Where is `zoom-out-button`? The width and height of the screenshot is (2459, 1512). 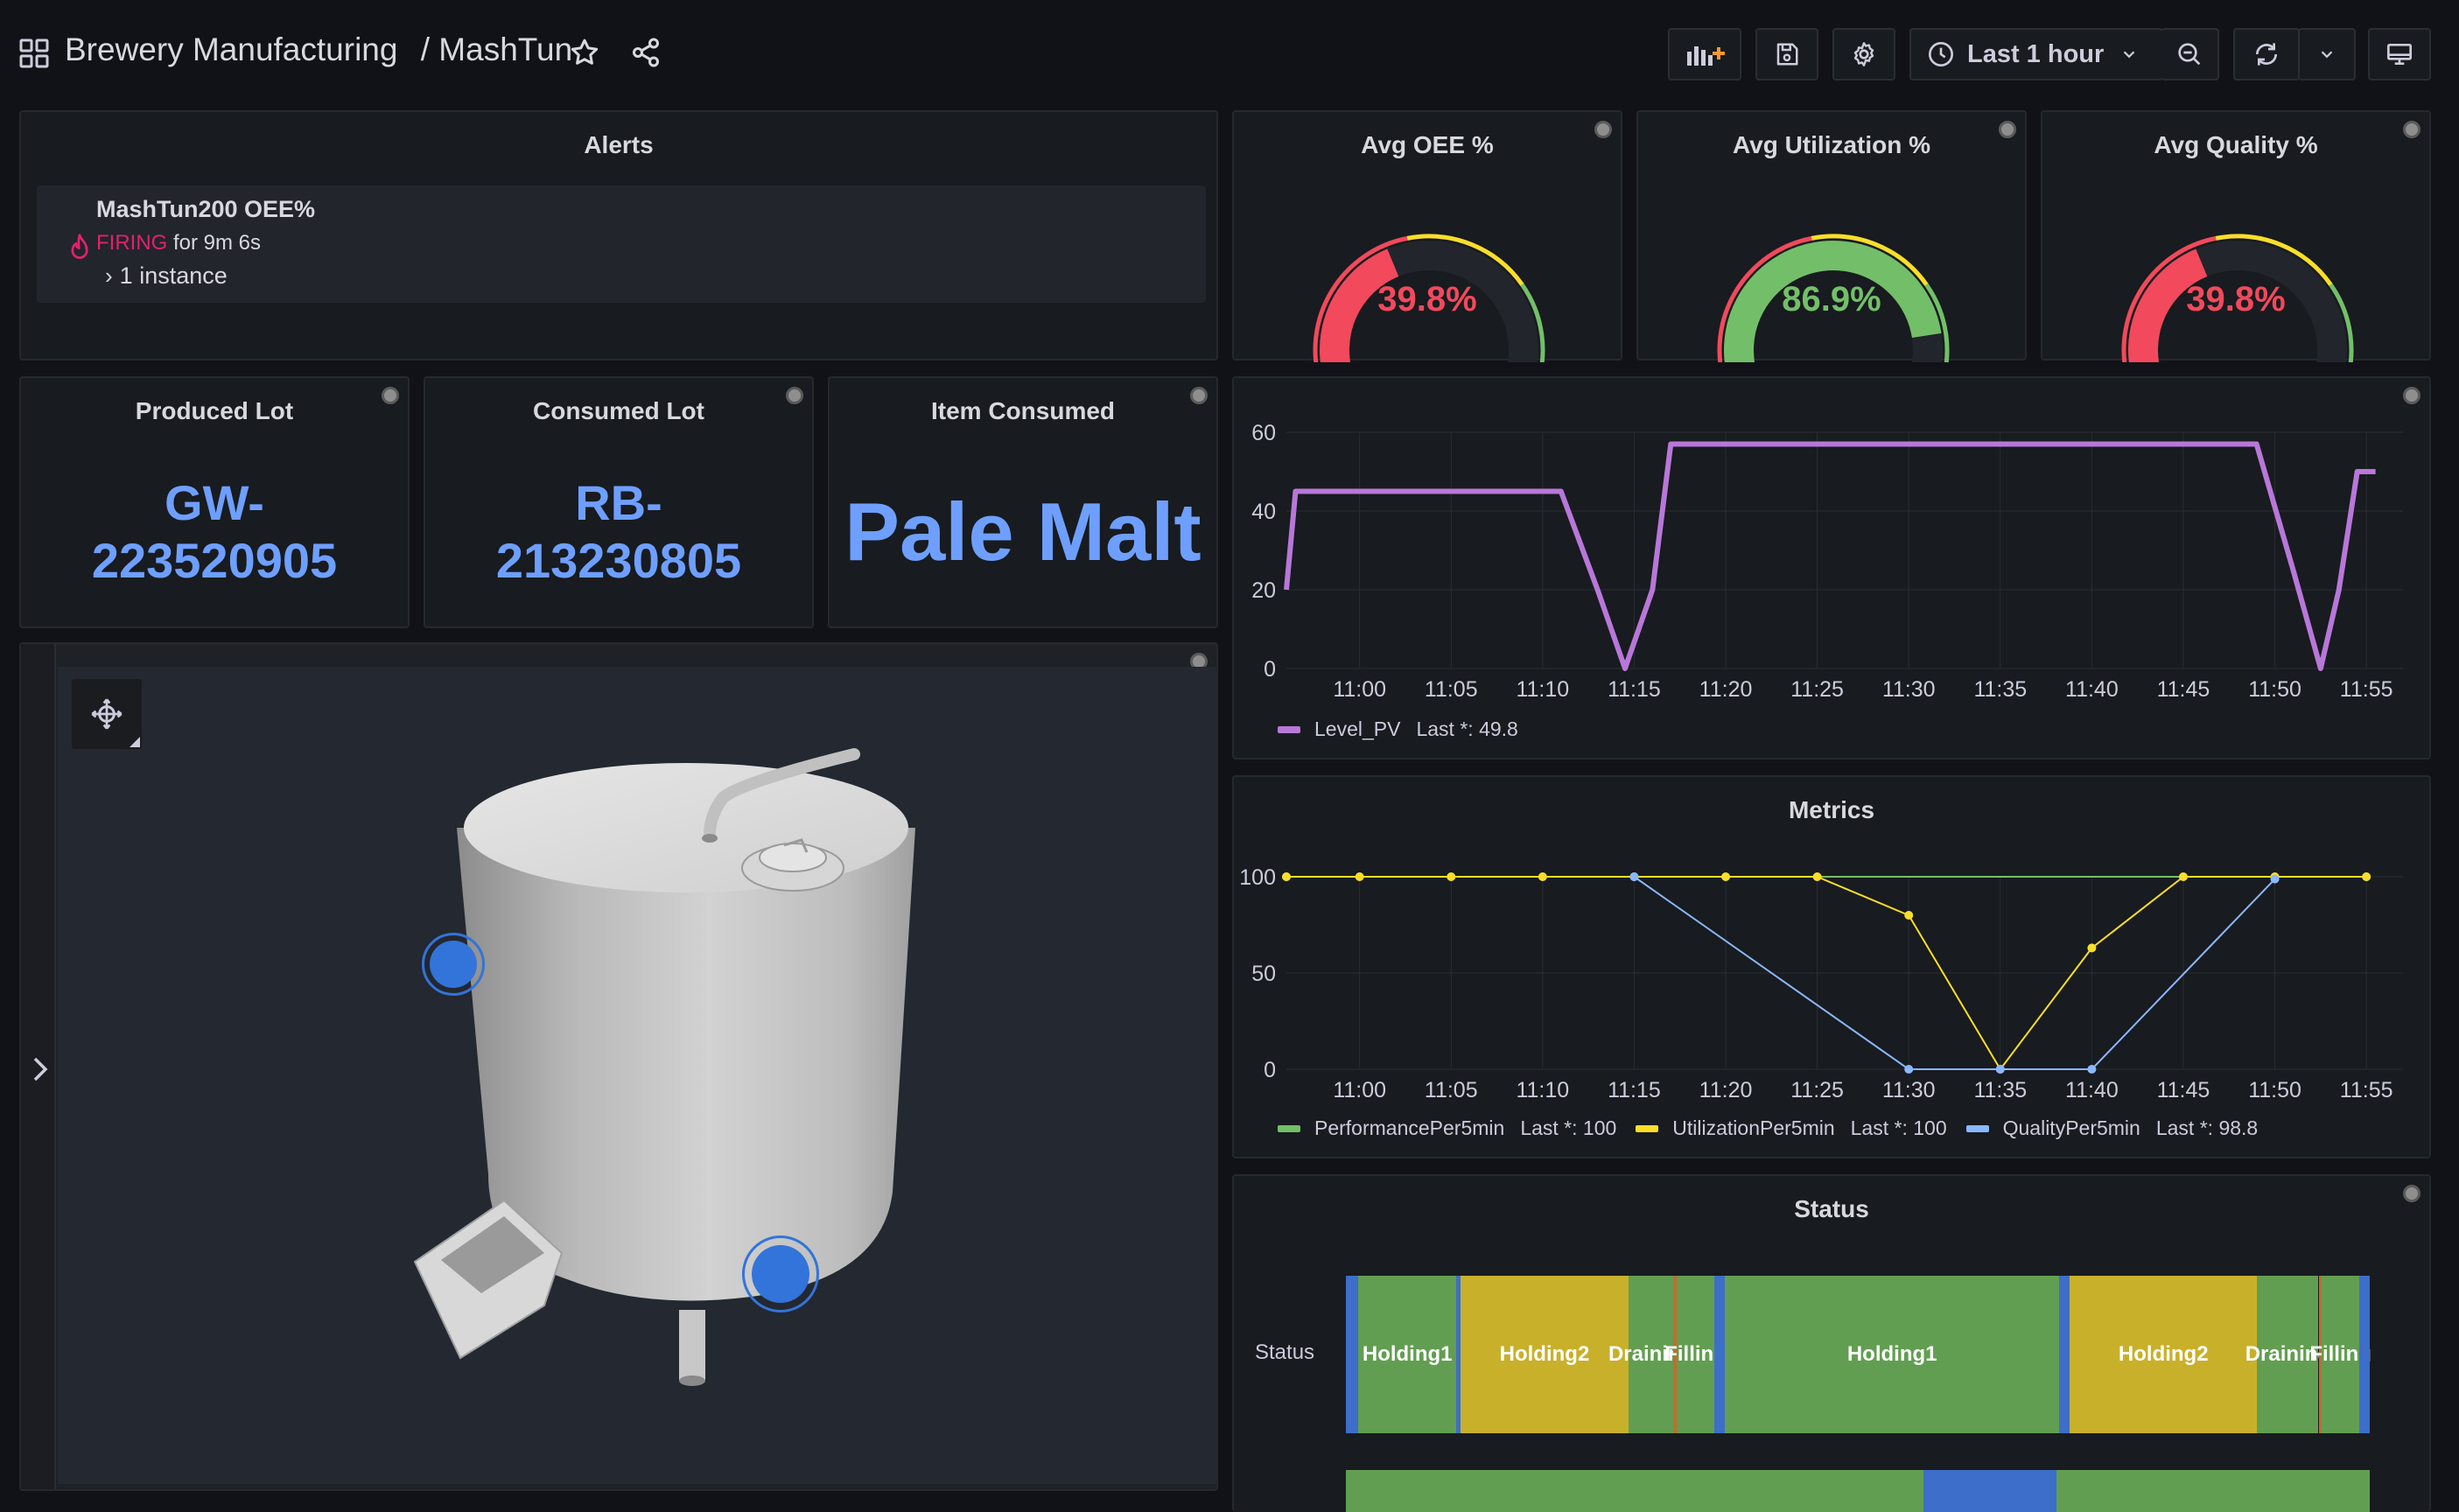
zoom-out-button is located at coordinates (2190, 54).